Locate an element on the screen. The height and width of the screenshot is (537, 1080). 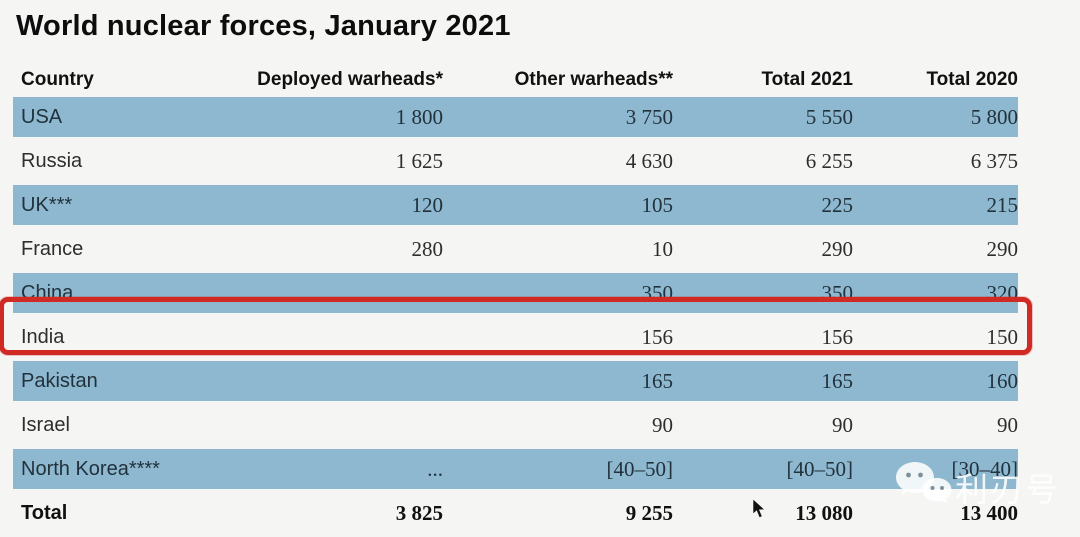
wechat-icon is located at coordinates (923, 486).